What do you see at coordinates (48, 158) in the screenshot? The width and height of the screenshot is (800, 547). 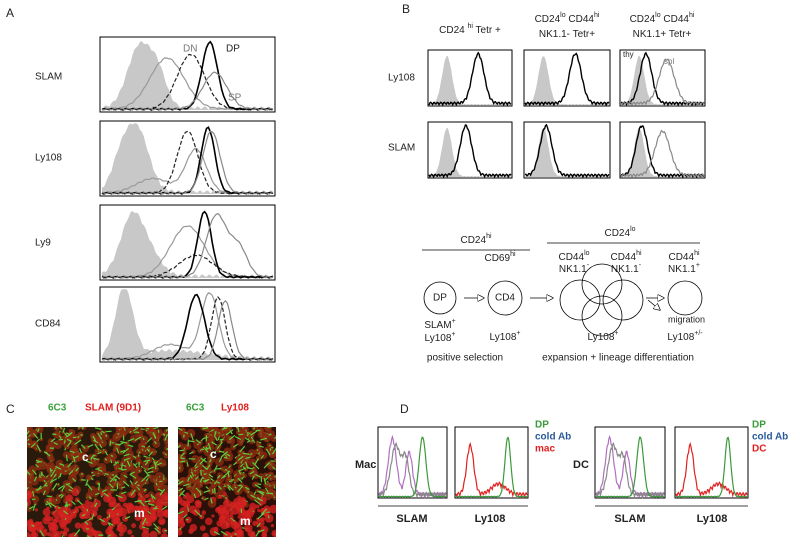 I see `row-label: Ly108` at bounding box center [48, 158].